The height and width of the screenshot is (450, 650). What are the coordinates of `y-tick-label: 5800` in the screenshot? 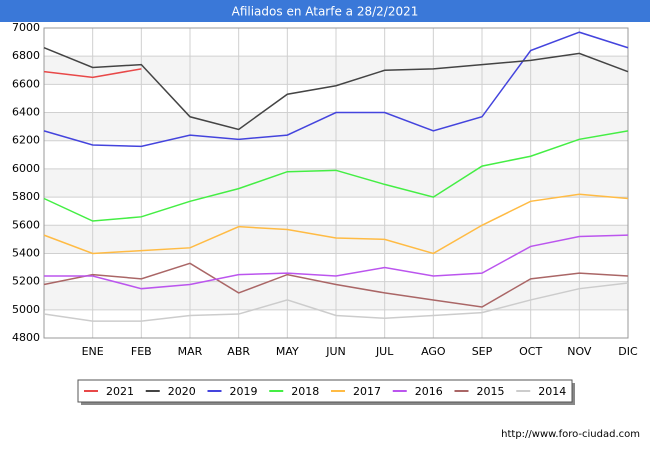 It's located at (26, 196).